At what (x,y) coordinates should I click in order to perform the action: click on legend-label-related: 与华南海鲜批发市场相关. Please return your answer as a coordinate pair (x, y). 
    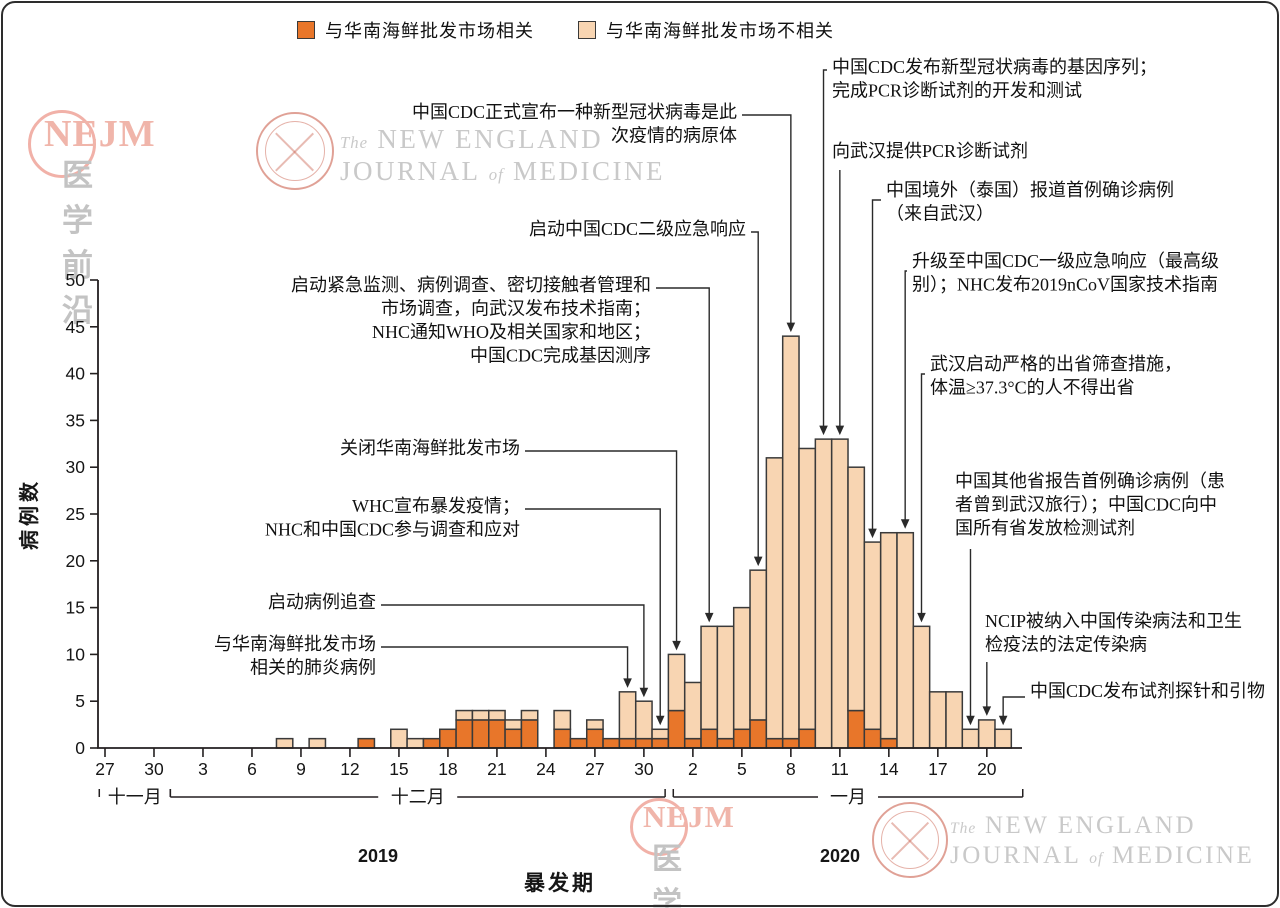
    Looking at the image, I should click on (429, 31).